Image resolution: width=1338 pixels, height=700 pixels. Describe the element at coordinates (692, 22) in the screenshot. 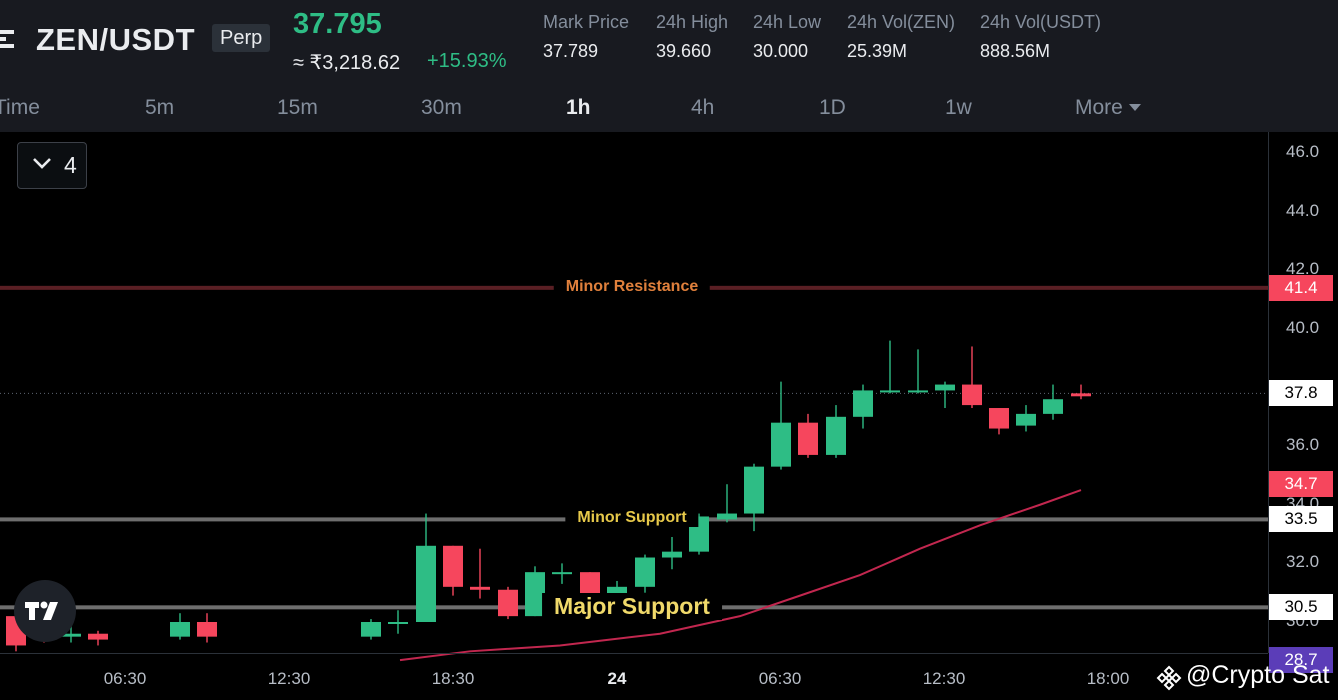

I see `stat-label: 24h High` at that location.